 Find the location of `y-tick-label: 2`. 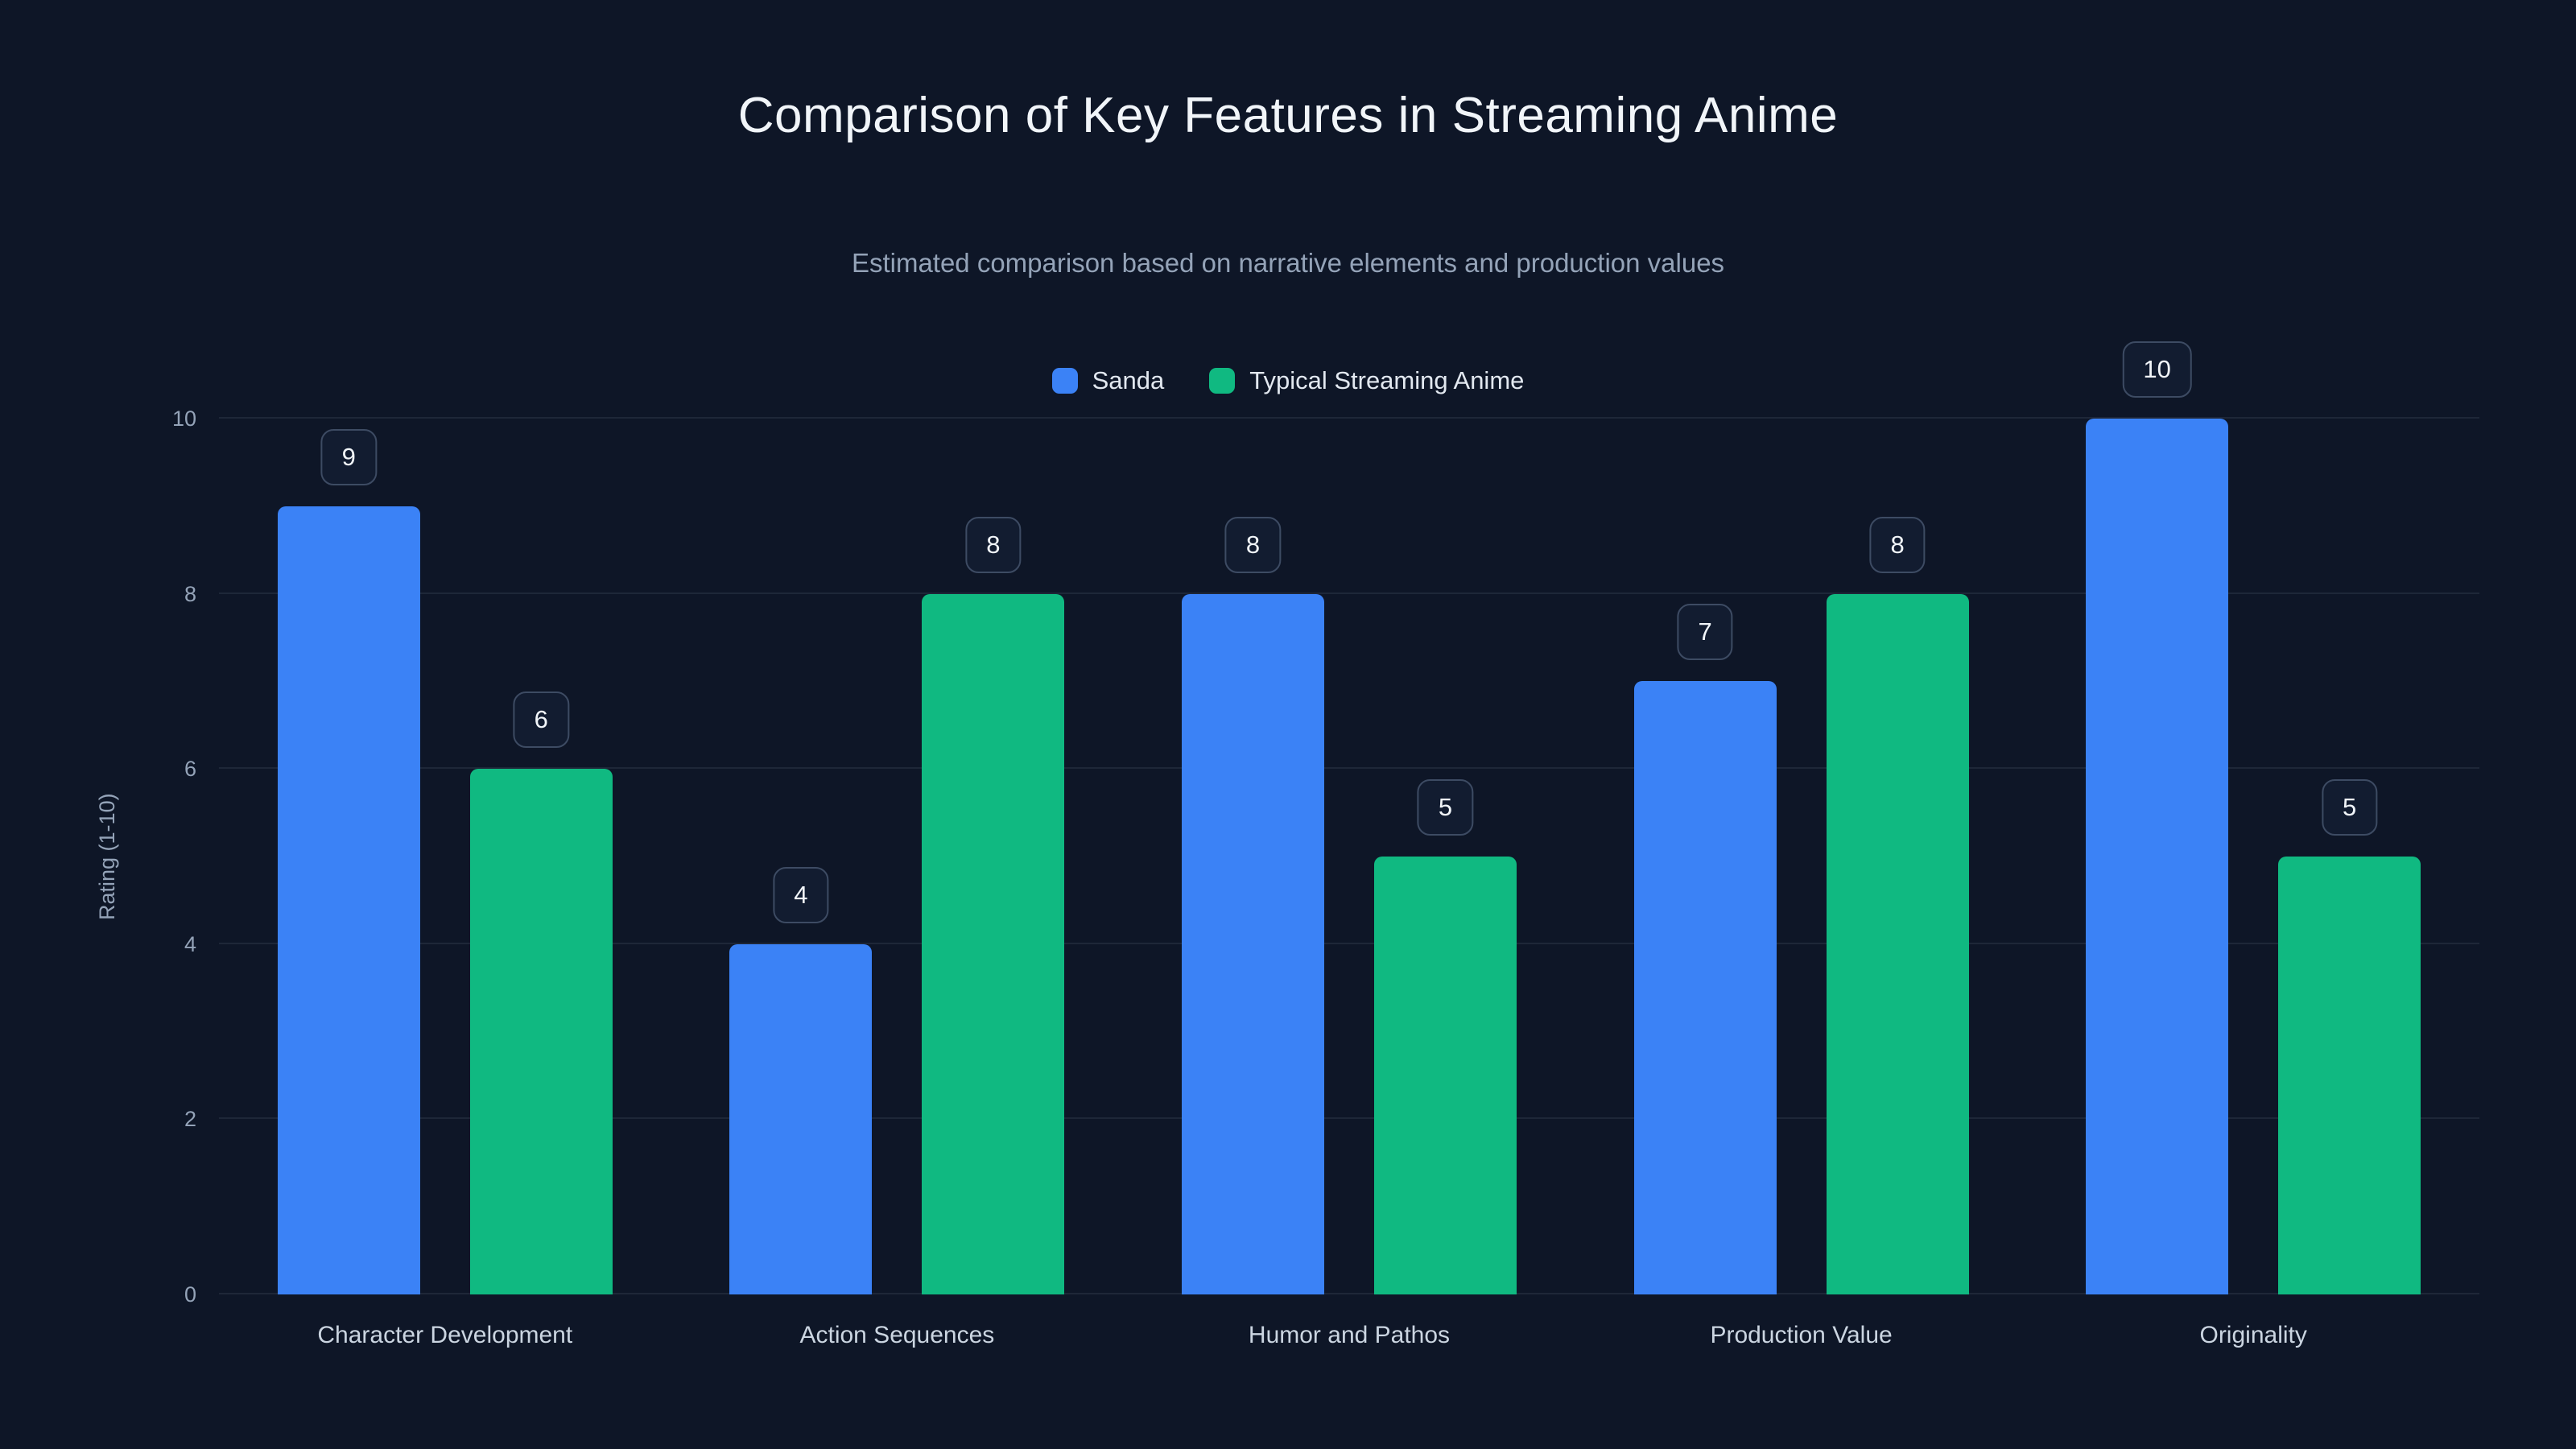

y-tick-label: 2 is located at coordinates (190, 1119).